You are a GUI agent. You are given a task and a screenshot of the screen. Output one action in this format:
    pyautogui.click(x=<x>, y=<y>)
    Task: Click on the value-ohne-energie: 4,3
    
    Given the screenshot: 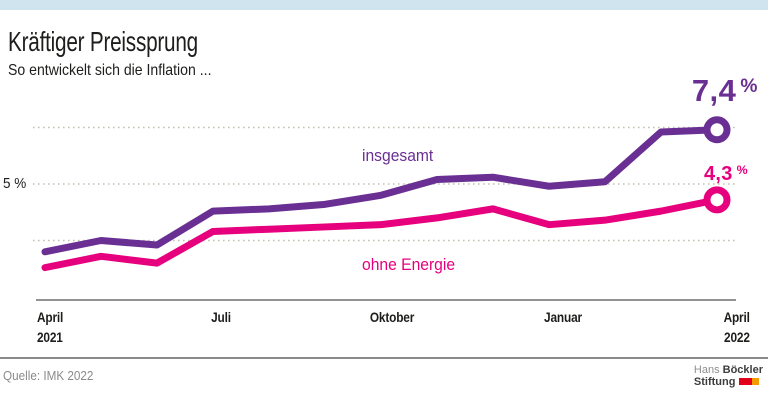 What is the action you would take?
    pyautogui.click(x=718, y=174)
    